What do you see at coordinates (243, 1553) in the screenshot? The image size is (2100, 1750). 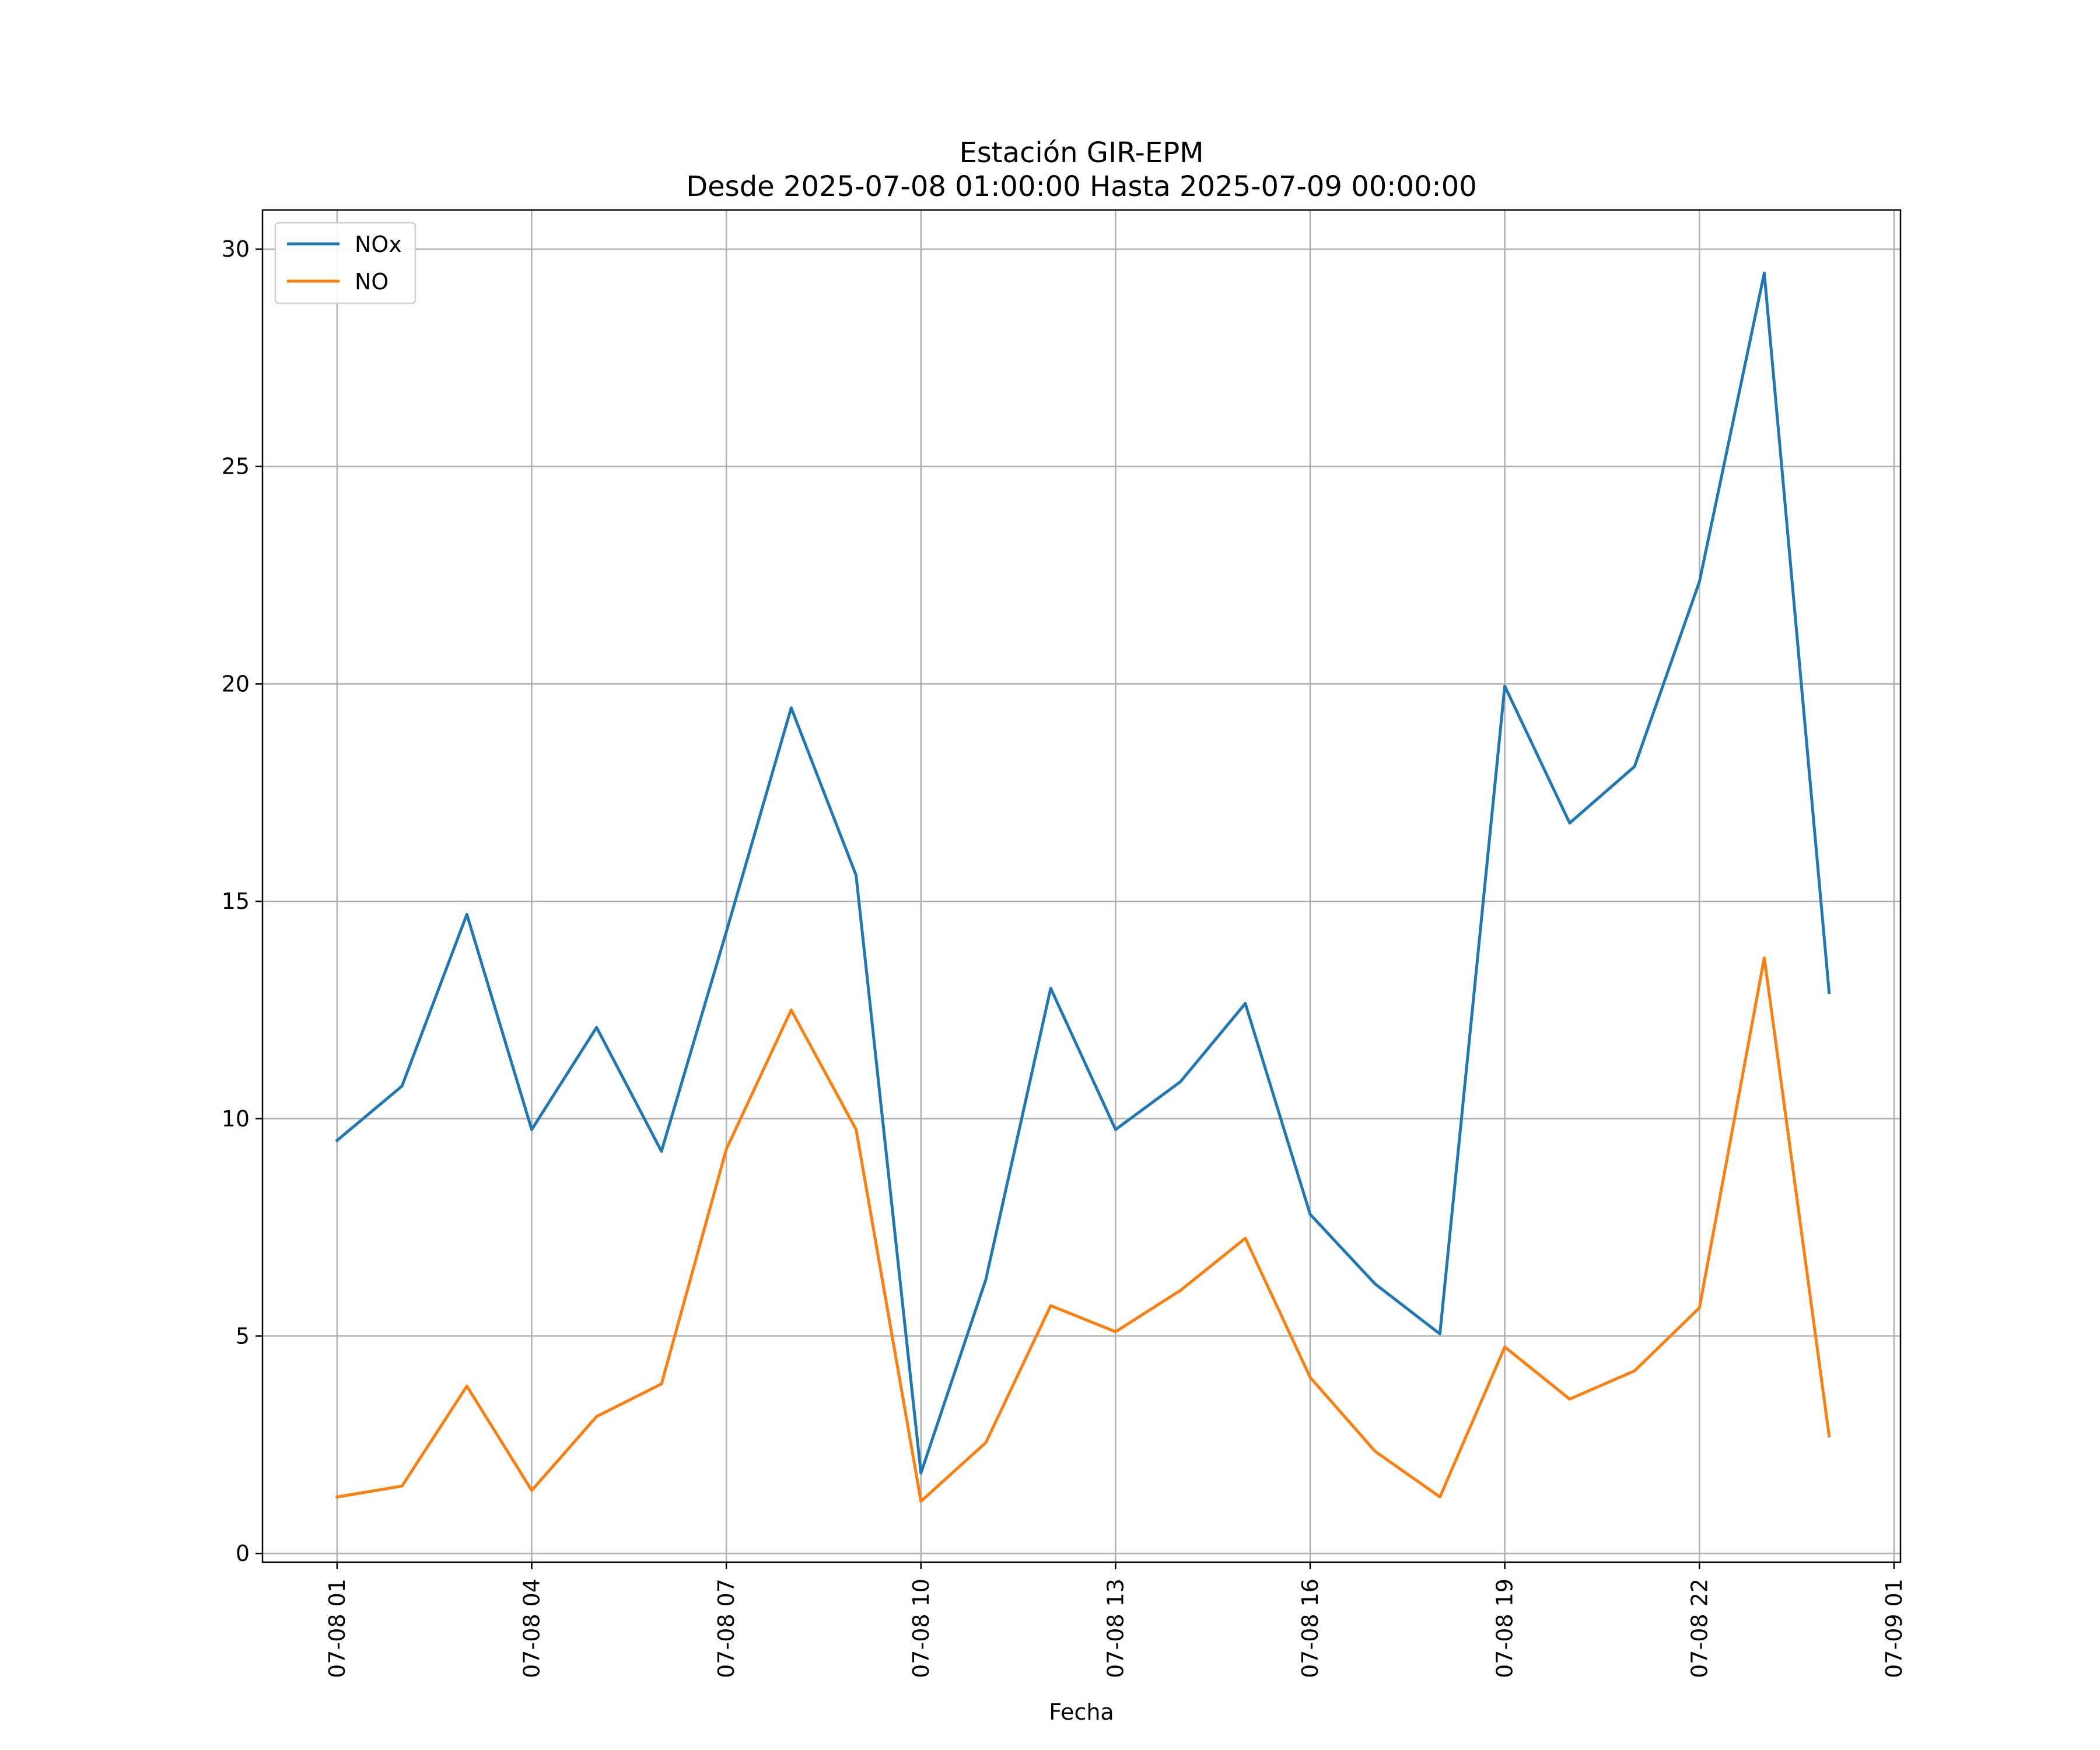 I see `y-tick-label: 0` at bounding box center [243, 1553].